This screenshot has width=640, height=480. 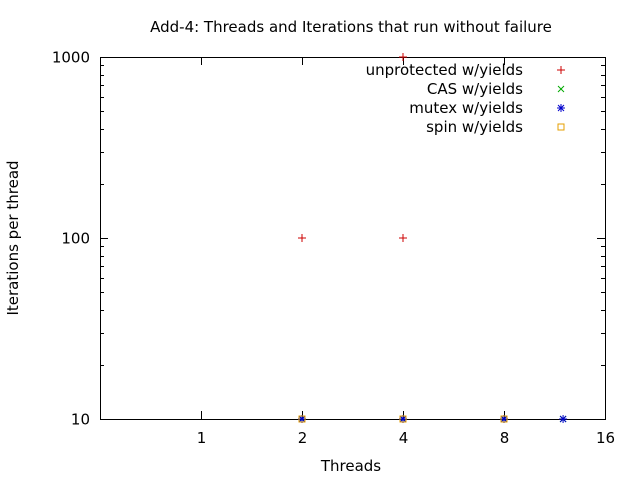 What do you see at coordinates (505, 438) in the screenshot?
I see `x-tick-label-3: 8` at bounding box center [505, 438].